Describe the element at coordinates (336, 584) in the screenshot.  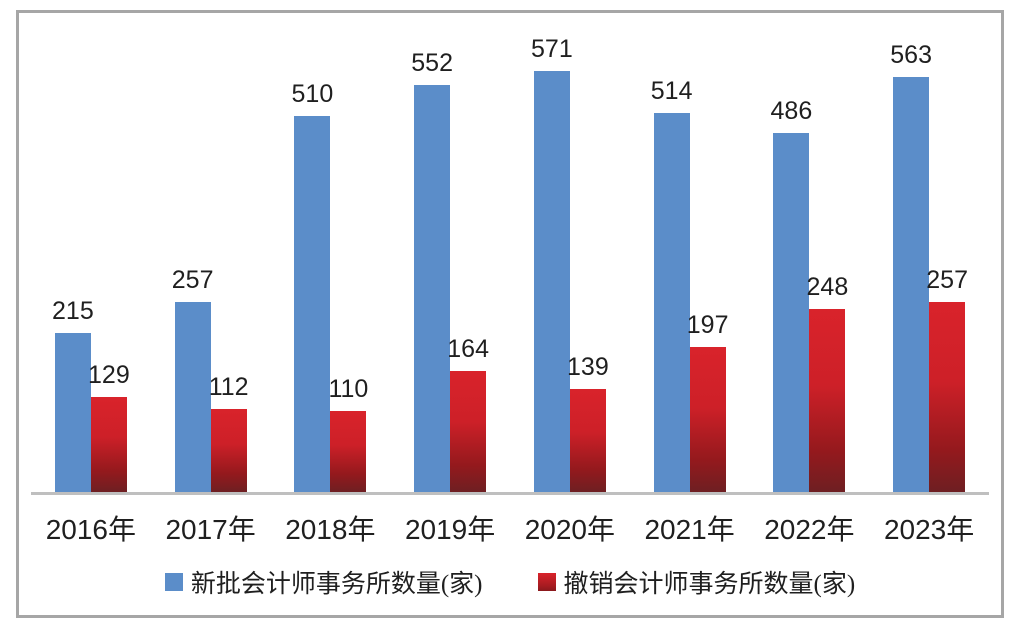
I see `legend-label: 新批会计师事务所数量(家)` at that location.